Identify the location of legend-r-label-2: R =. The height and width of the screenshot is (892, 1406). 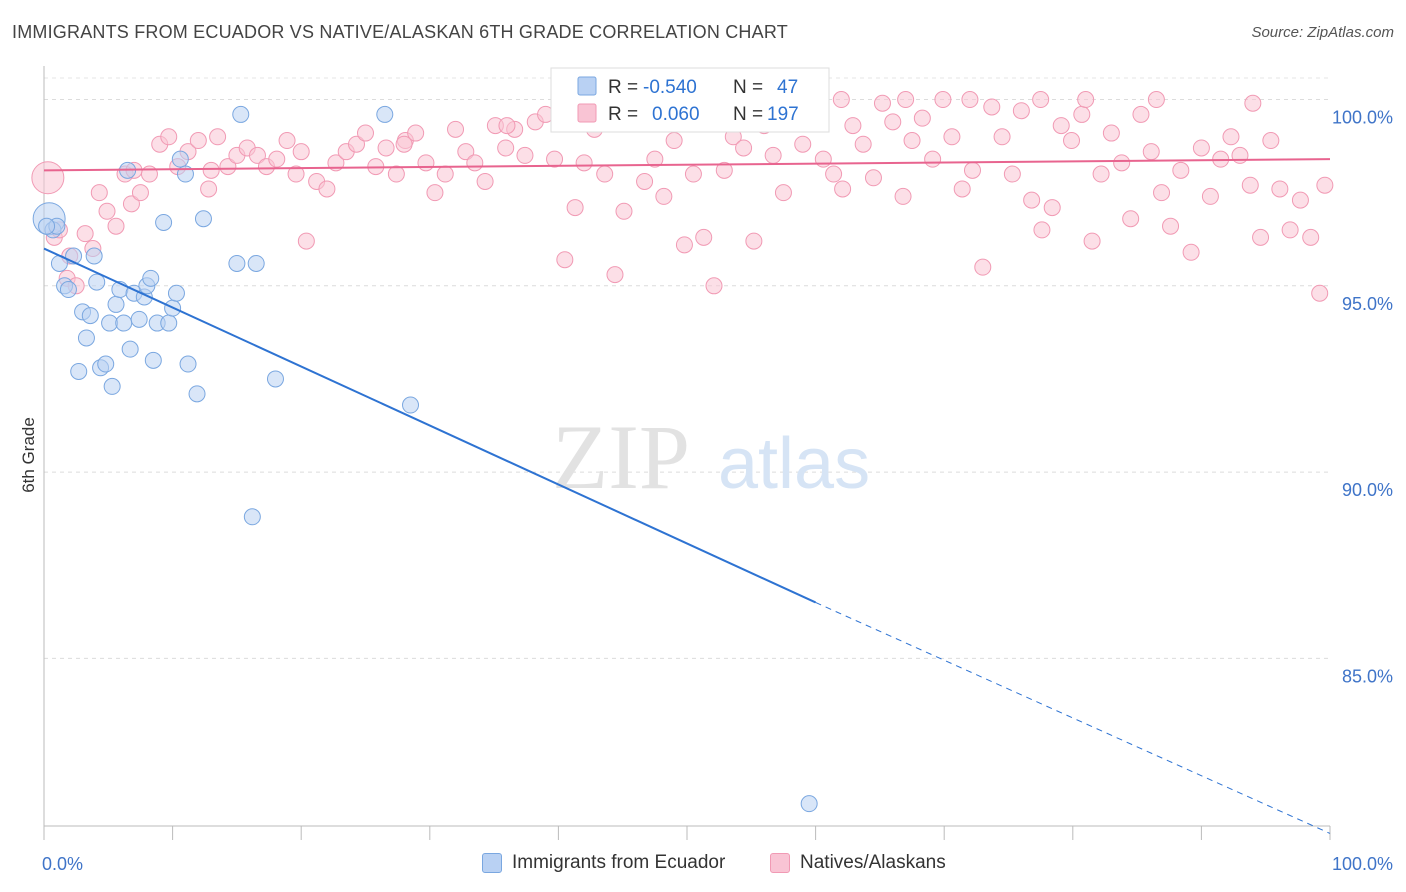
(623, 114).